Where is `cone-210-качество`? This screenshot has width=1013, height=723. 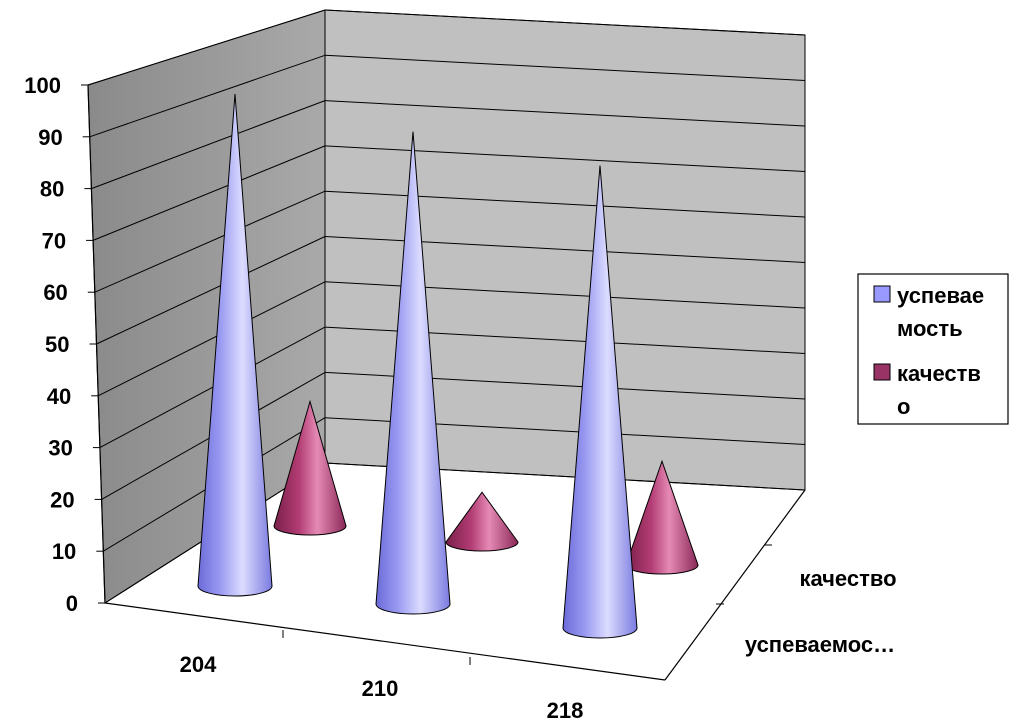
cone-210-качество is located at coordinates (482, 521).